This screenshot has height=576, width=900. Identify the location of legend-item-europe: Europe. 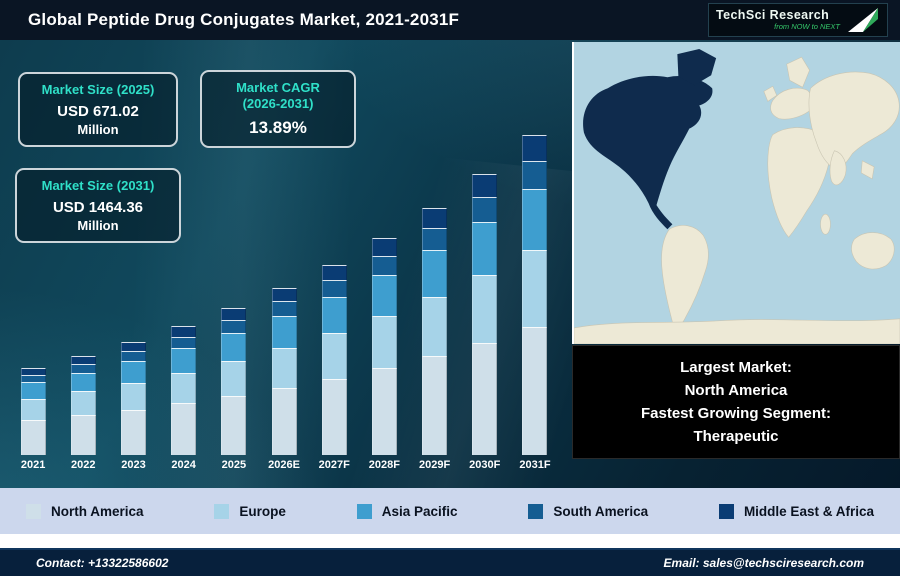
(250, 511).